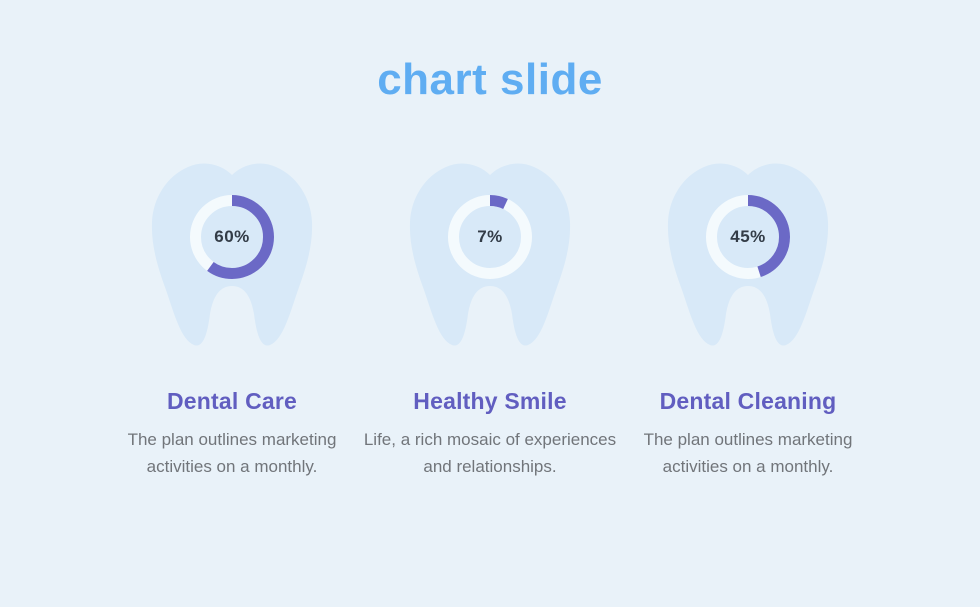 This screenshot has width=980, height=607. I want to click on column-heading: Dental Care, so click(232, 401).